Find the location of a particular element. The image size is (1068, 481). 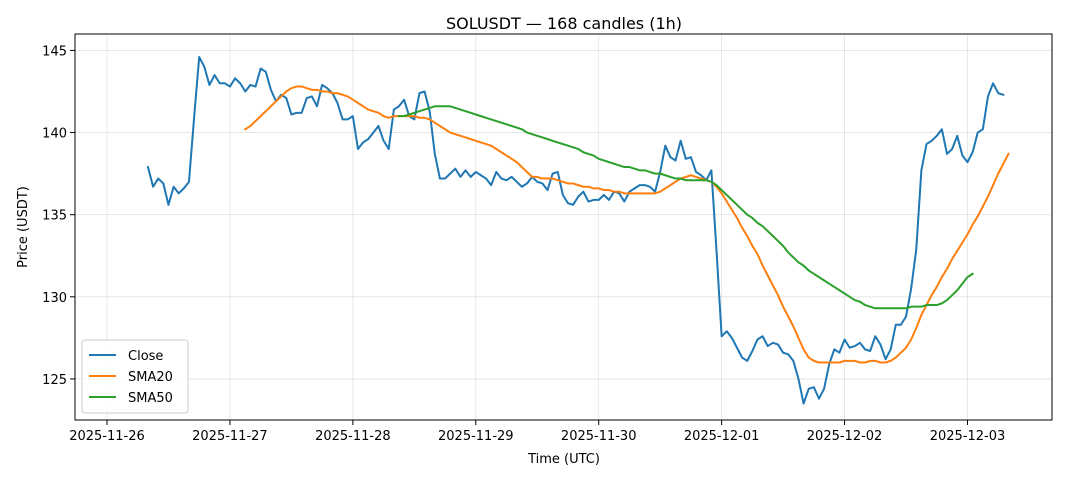

legend-label-close: Close is located at coordinates (145, 356).